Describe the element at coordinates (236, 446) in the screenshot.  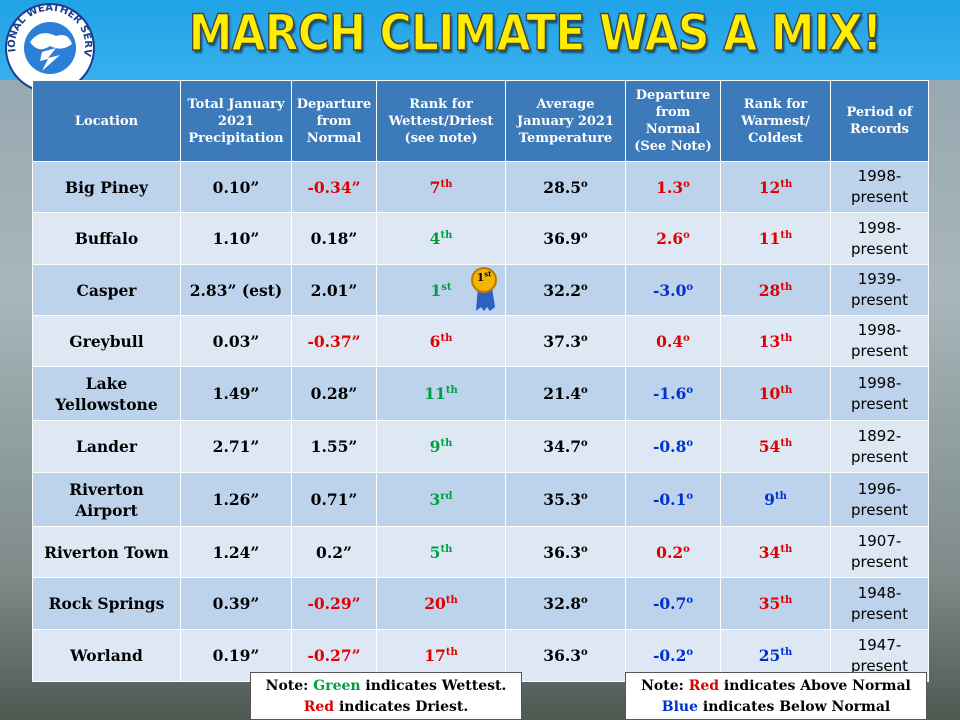
I see `table-cell: 2.71”` at that location.